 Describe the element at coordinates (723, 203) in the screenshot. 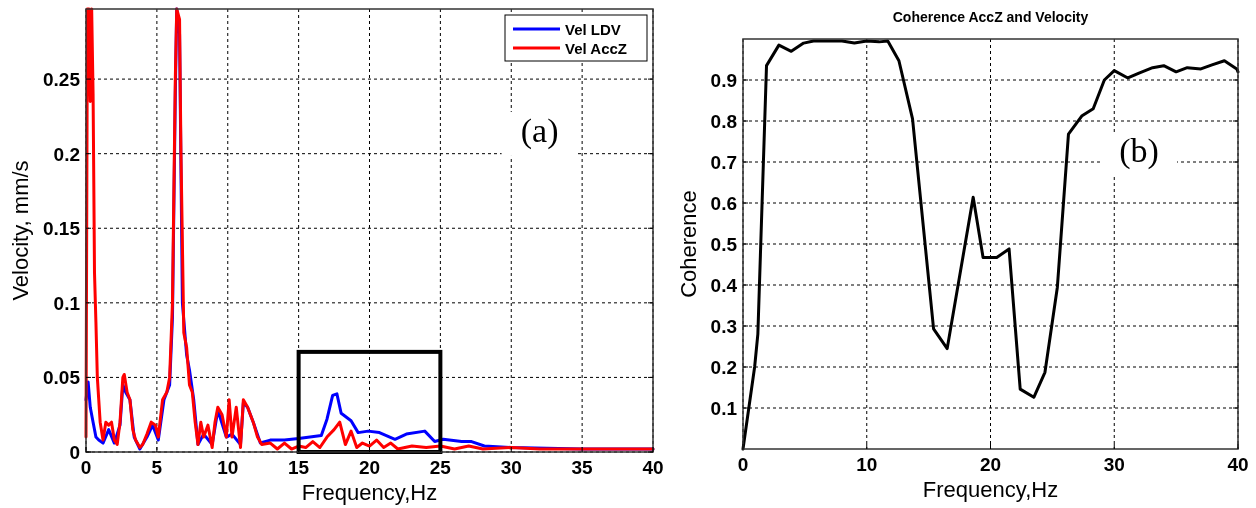

I see `y-tick-label: 0.6` at that location.